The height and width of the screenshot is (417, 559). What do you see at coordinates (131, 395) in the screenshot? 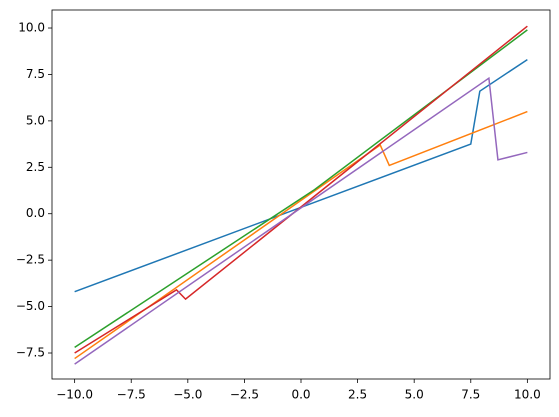
I see `x-tick-label: −7.5` at bounding box center [131, 395].